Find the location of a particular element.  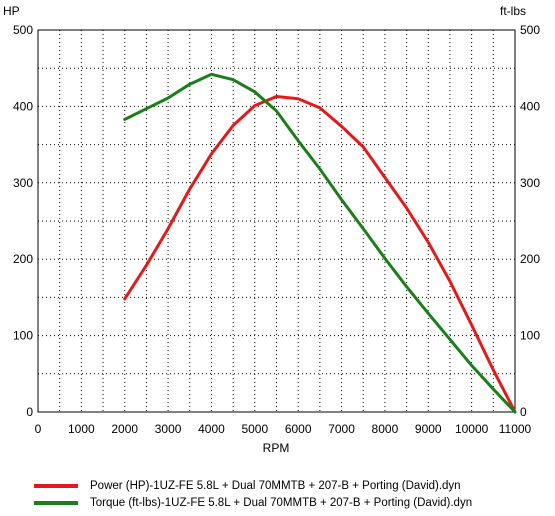

x-tick-label: 1000 is located at coordinates (81, 429).